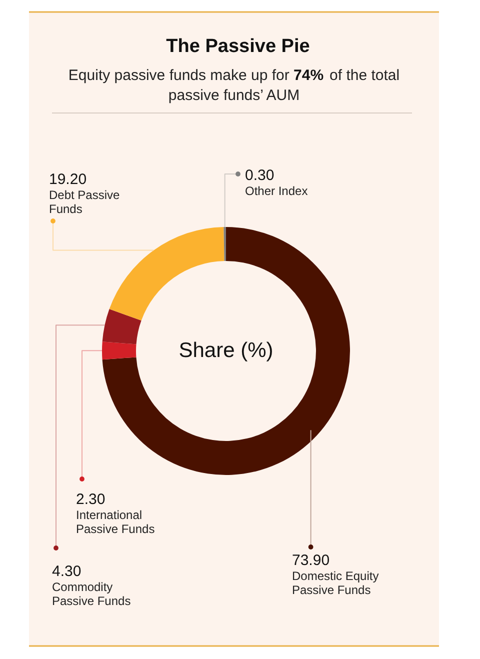  Describe the element at coordinates (276, 191) in the screenshot. I see `legend-label: Other Index` at that location.